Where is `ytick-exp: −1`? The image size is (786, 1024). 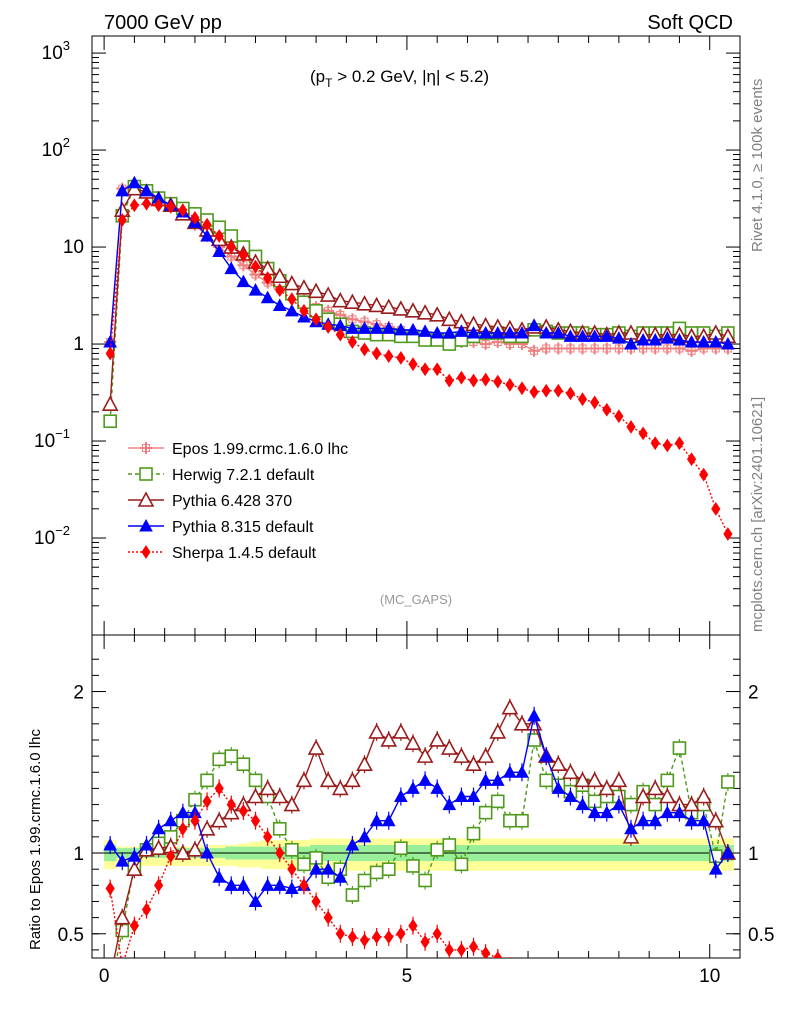
ytick-exp: −1 is located at coordinates (62, 433).